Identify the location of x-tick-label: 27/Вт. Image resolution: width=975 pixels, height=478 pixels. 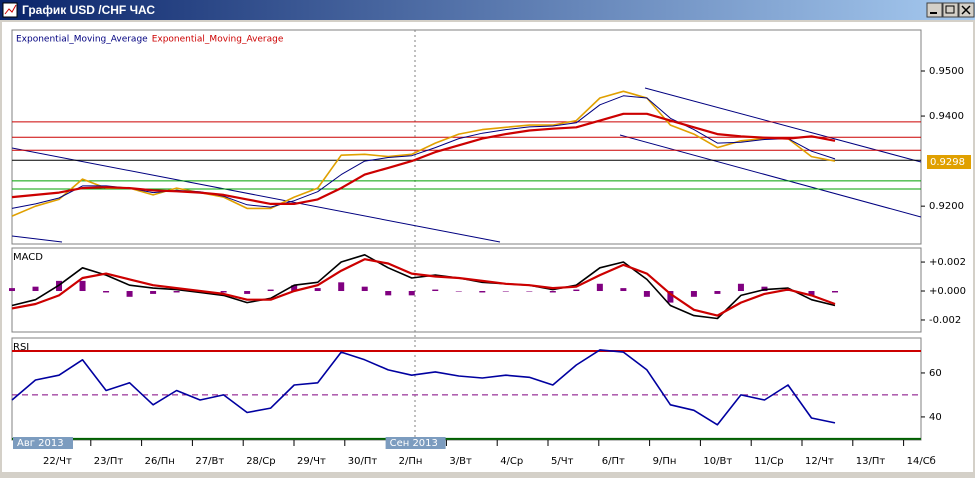
(209, 461).